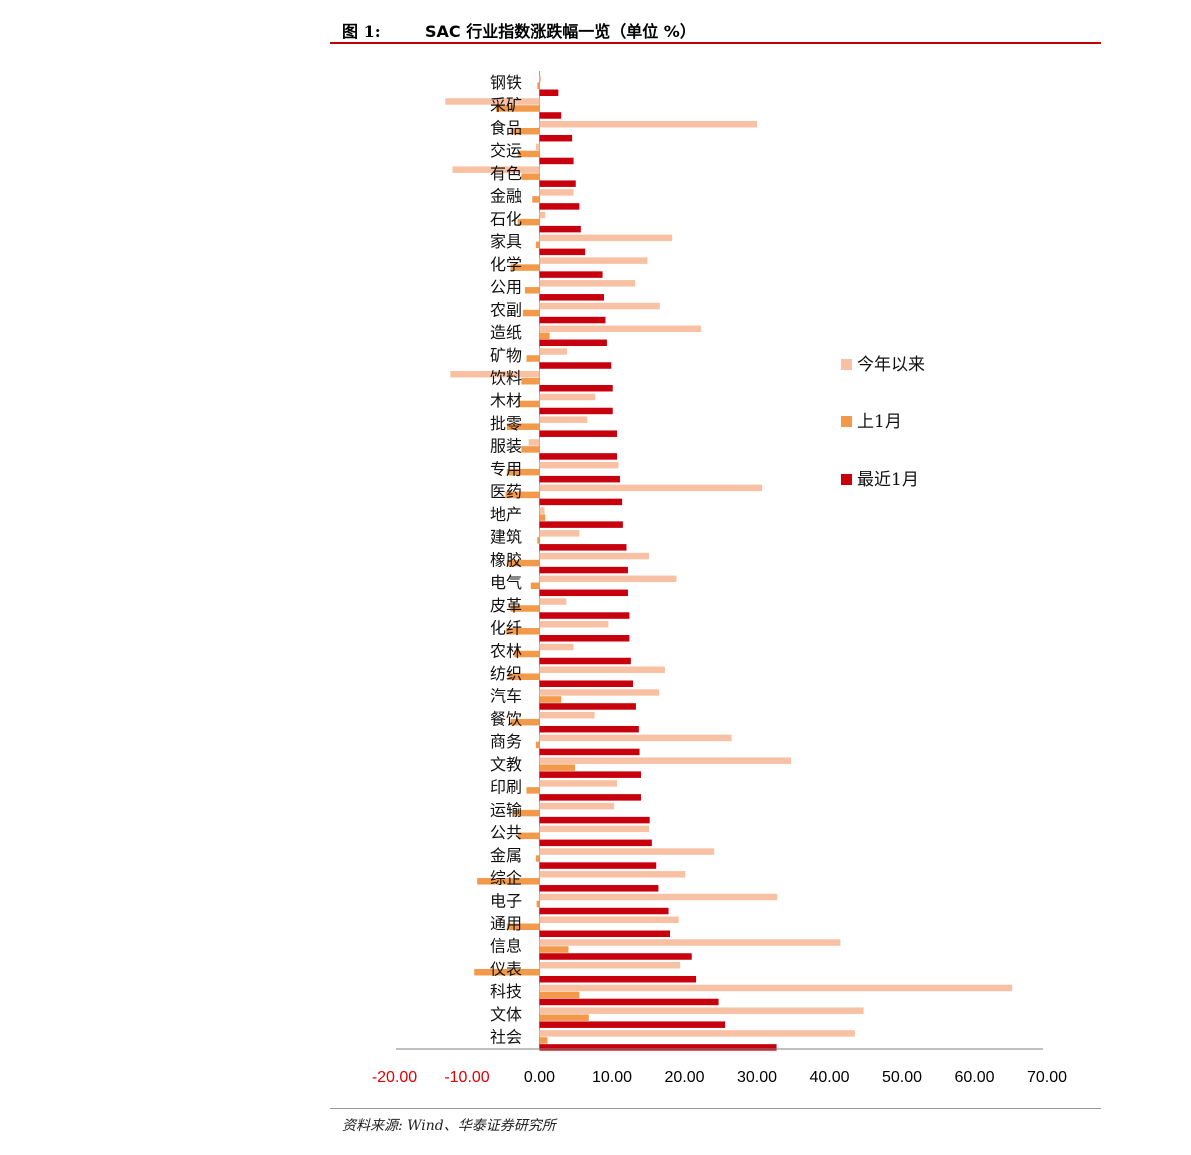 This screenshot has height=1155, width=1191. What do you see at coordinates (506, 582) in the screenshot?
I see `category-label: 电气` at bounding box center [506, 582].